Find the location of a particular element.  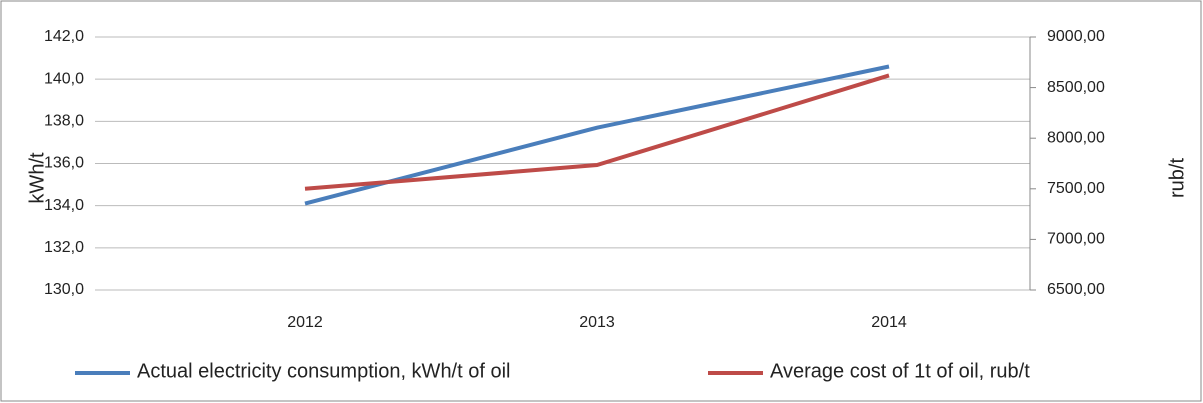

x-tick-label: 2012 is located at coordinates (305, 322).